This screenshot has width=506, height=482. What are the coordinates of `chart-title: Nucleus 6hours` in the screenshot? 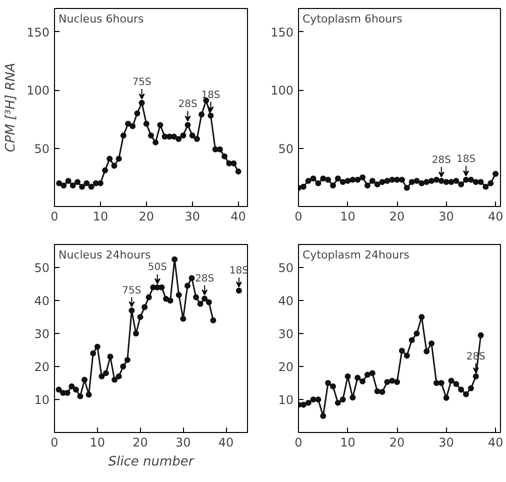 It's located at (101, 19).